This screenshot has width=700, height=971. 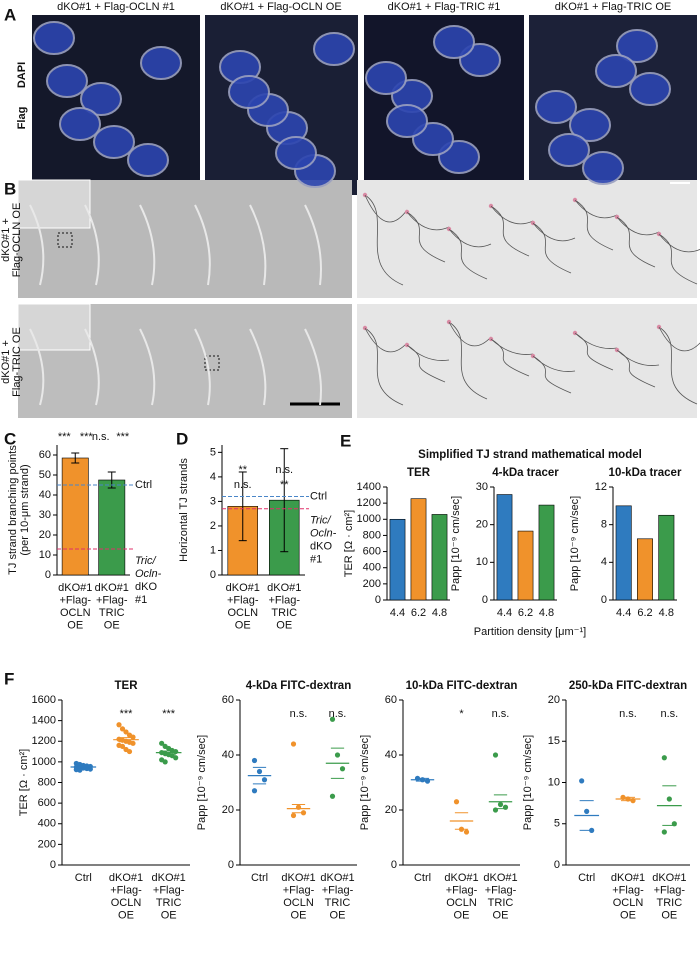 I want to click on chart-title: 4-kDa FITC-dextran, so click(x=298, y=686).